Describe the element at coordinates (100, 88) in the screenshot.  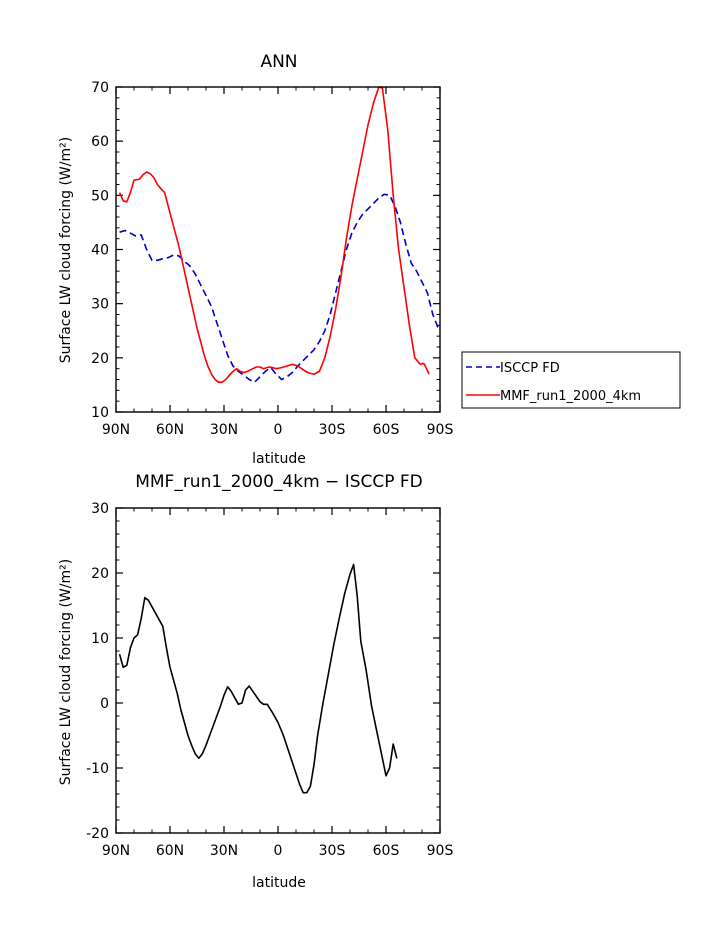
I see `top-y-tick-label: 70` at that location.